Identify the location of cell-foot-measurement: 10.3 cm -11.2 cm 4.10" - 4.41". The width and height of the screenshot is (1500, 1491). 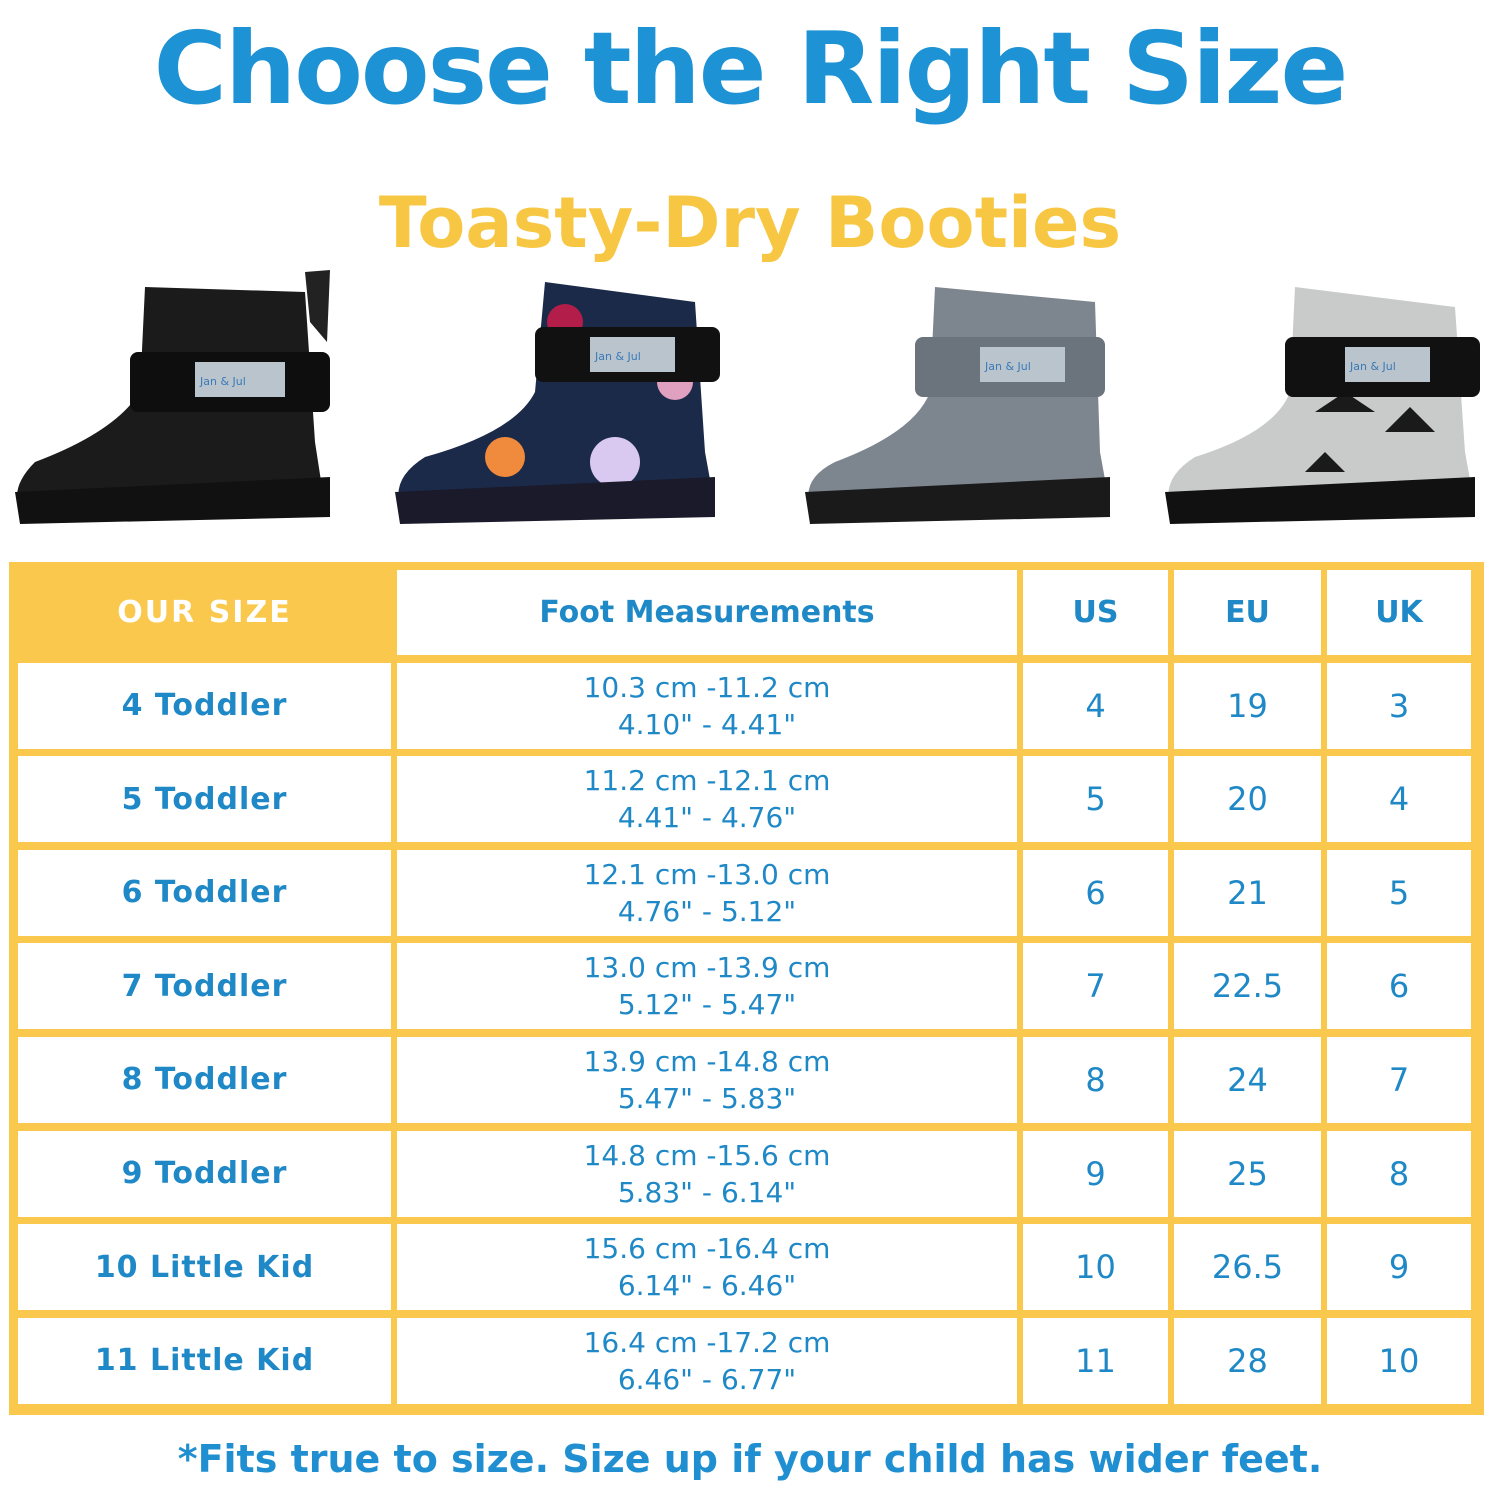
(707, 705).